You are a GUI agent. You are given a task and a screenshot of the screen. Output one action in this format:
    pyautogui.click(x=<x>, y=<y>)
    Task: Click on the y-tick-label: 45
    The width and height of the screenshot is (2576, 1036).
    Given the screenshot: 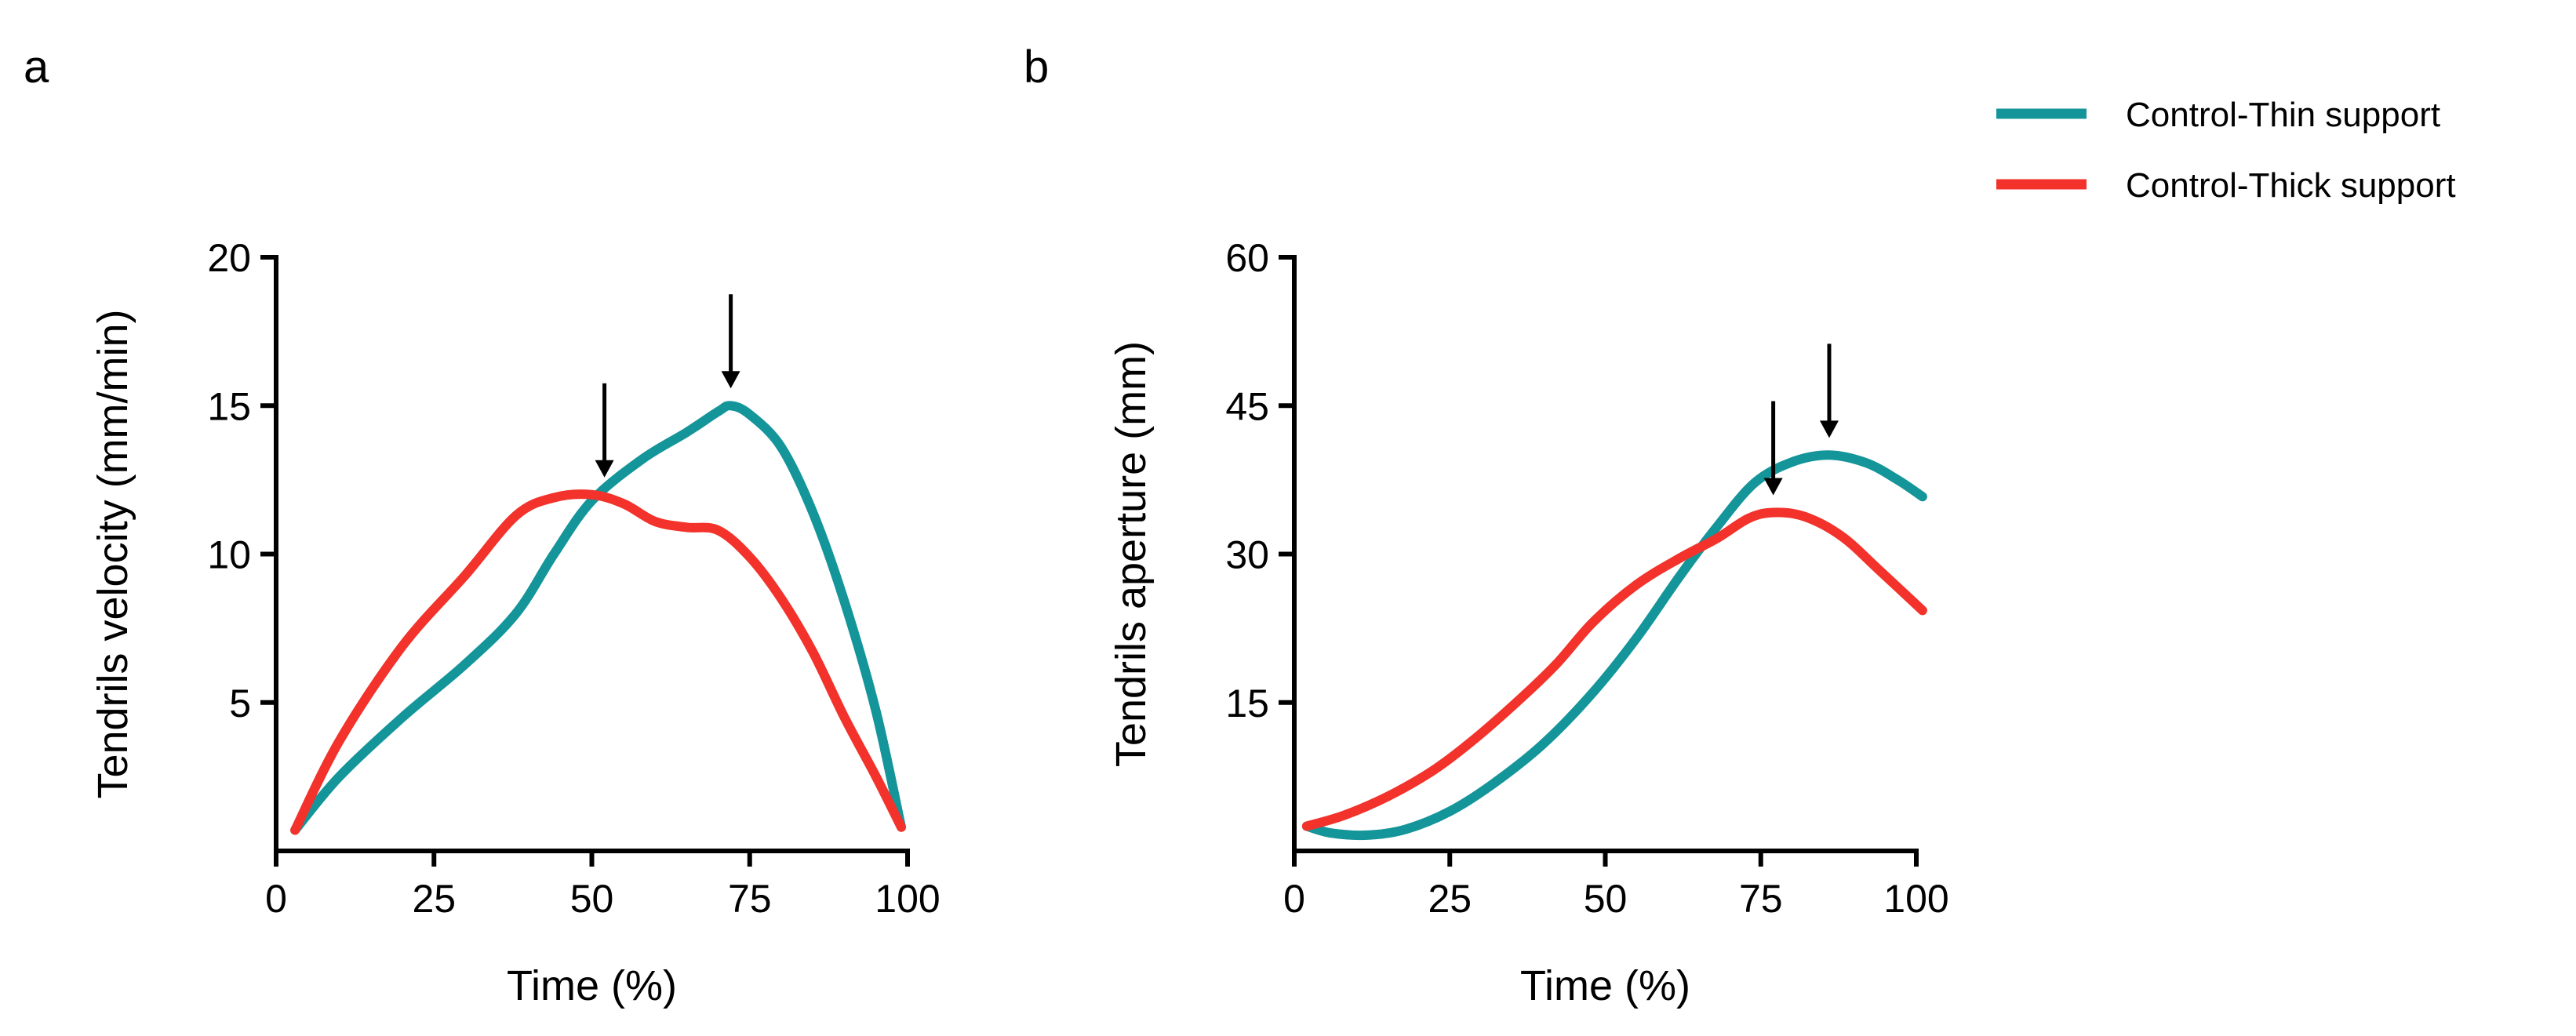 What is the action you would take?
    pyautogui.click(x=1247, y=406)
    